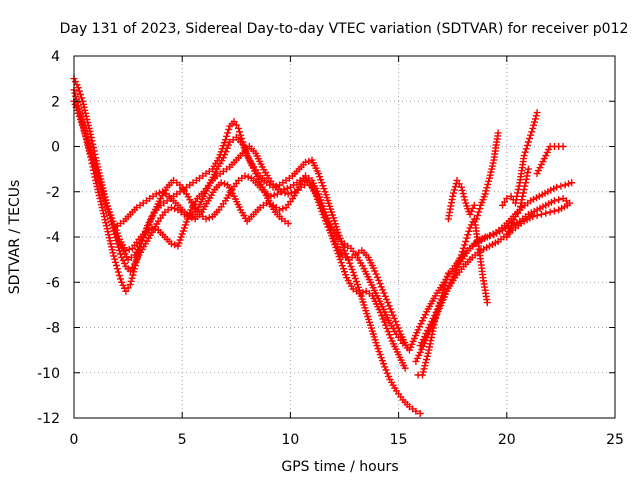 The height and width of the screenshot is (480, 640). What do you see at coordinates (339, 467) in the screenshot?
I see `x-axis-label: GPS time / hours` at bounding box center [339, 467].